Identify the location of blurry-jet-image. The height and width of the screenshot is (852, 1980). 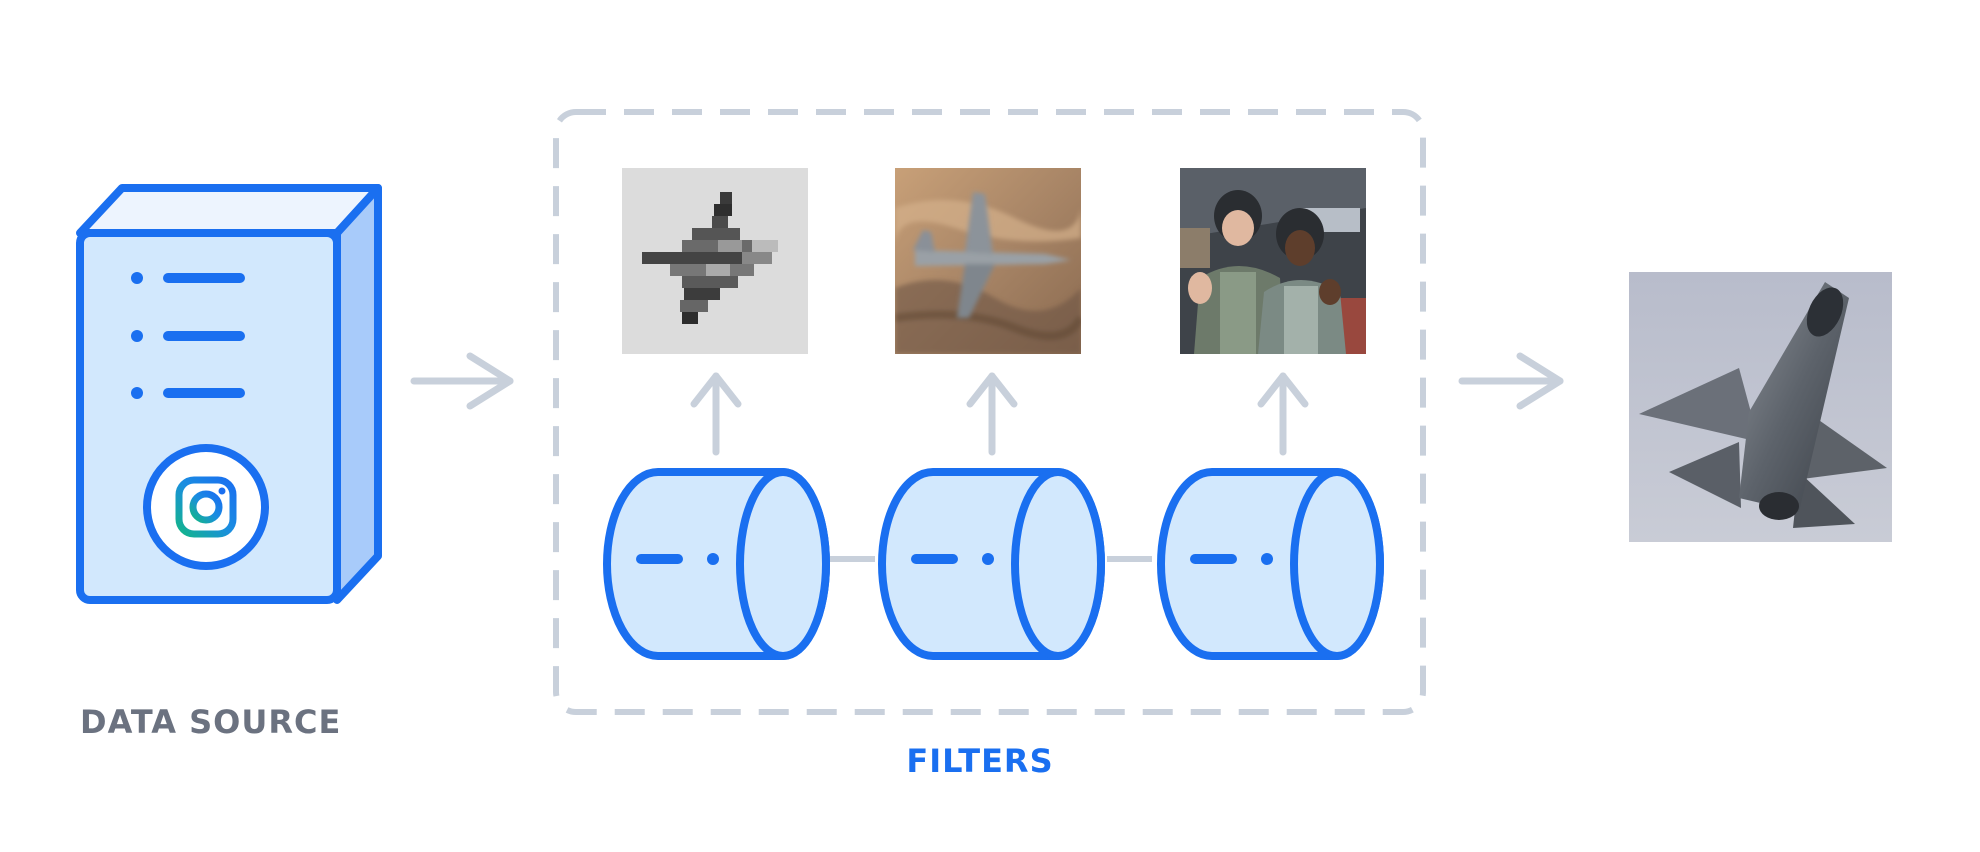
(988, 261).